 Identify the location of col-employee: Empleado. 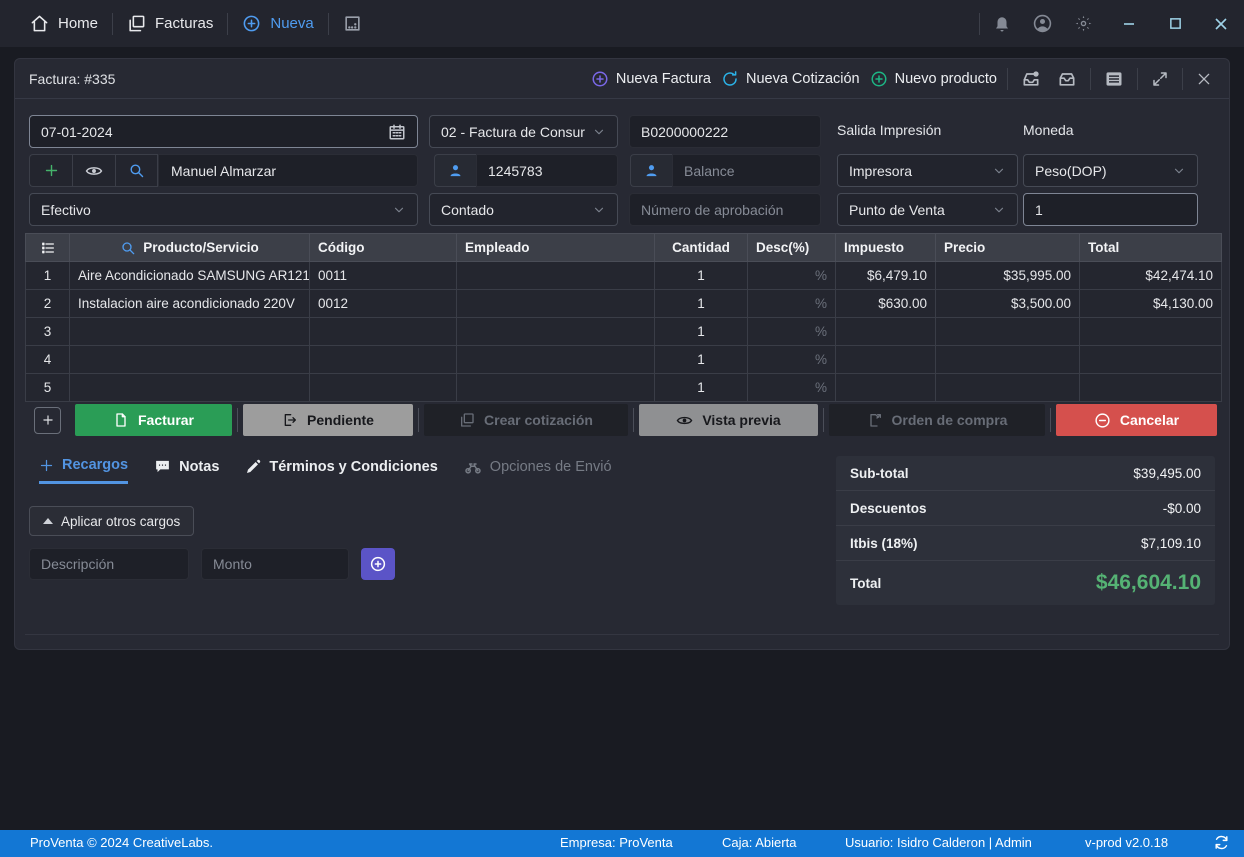
(555, 247).